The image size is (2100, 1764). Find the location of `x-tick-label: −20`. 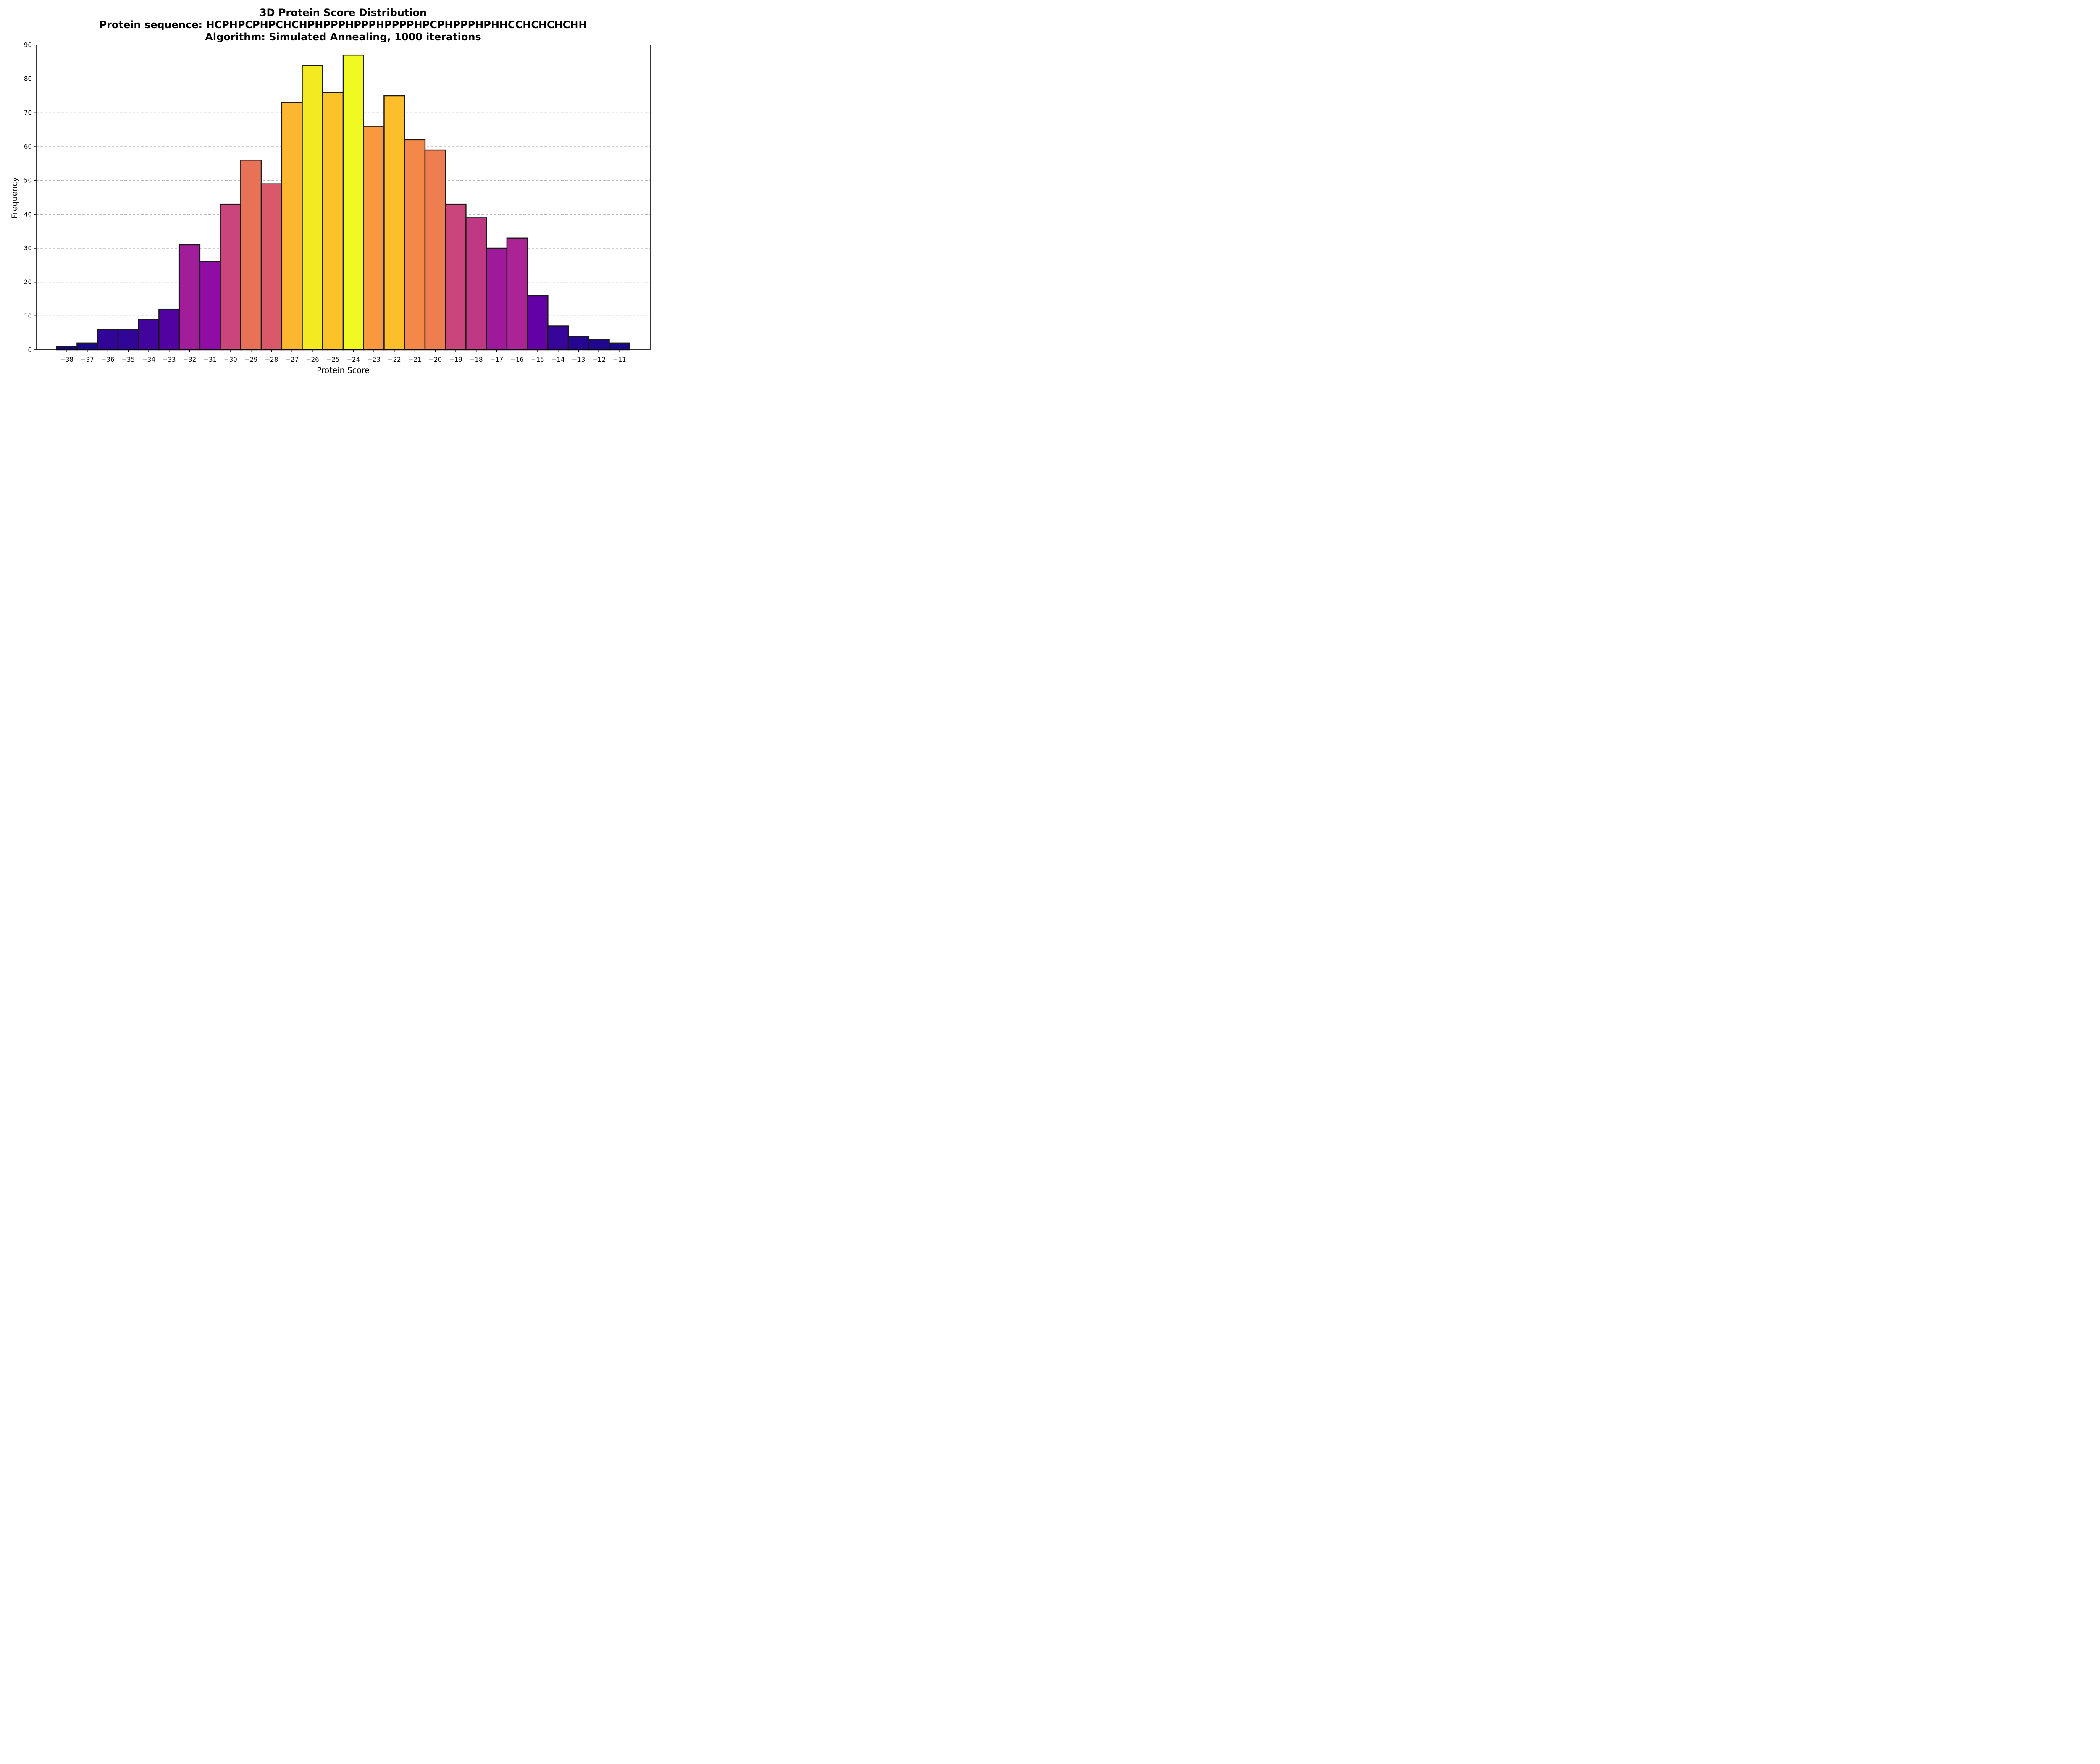

x-tick-label: −20 is located at coordinates (435, 359).